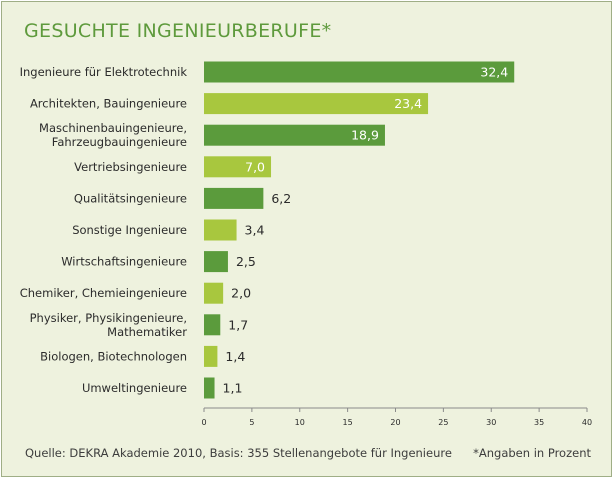 The height and width of the screenshot is (480, 615). I want to click on value-label: 1,7, so click(238, 324).